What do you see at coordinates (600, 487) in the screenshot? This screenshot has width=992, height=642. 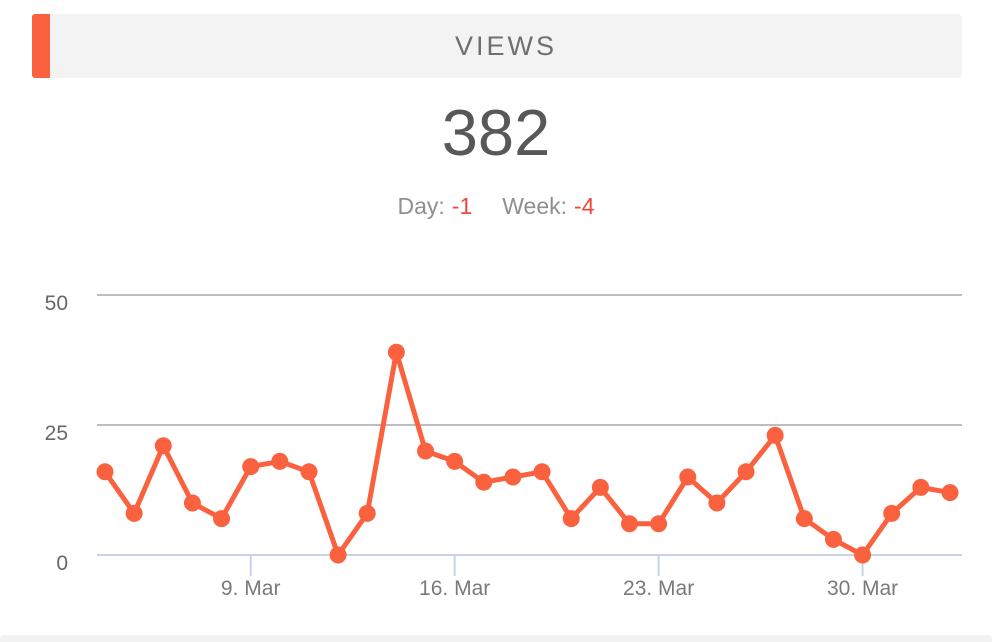 I see `data-point-21. Mar` at bounding box center [600, 487].